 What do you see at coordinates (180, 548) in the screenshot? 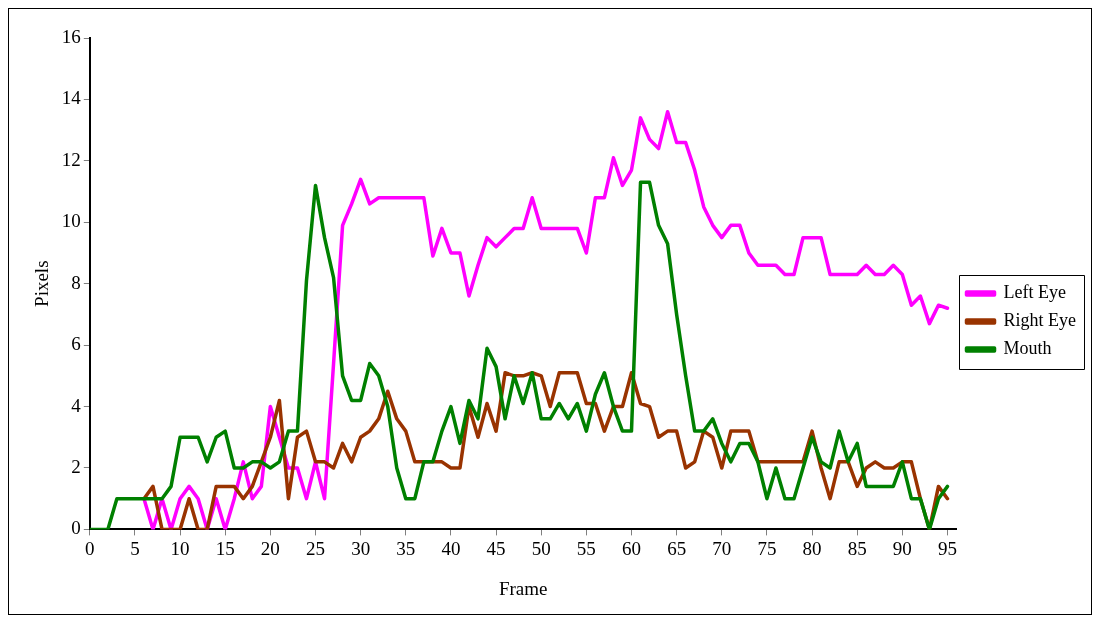
I see `x-tick-label: 10` at bounding box center [180, 548].